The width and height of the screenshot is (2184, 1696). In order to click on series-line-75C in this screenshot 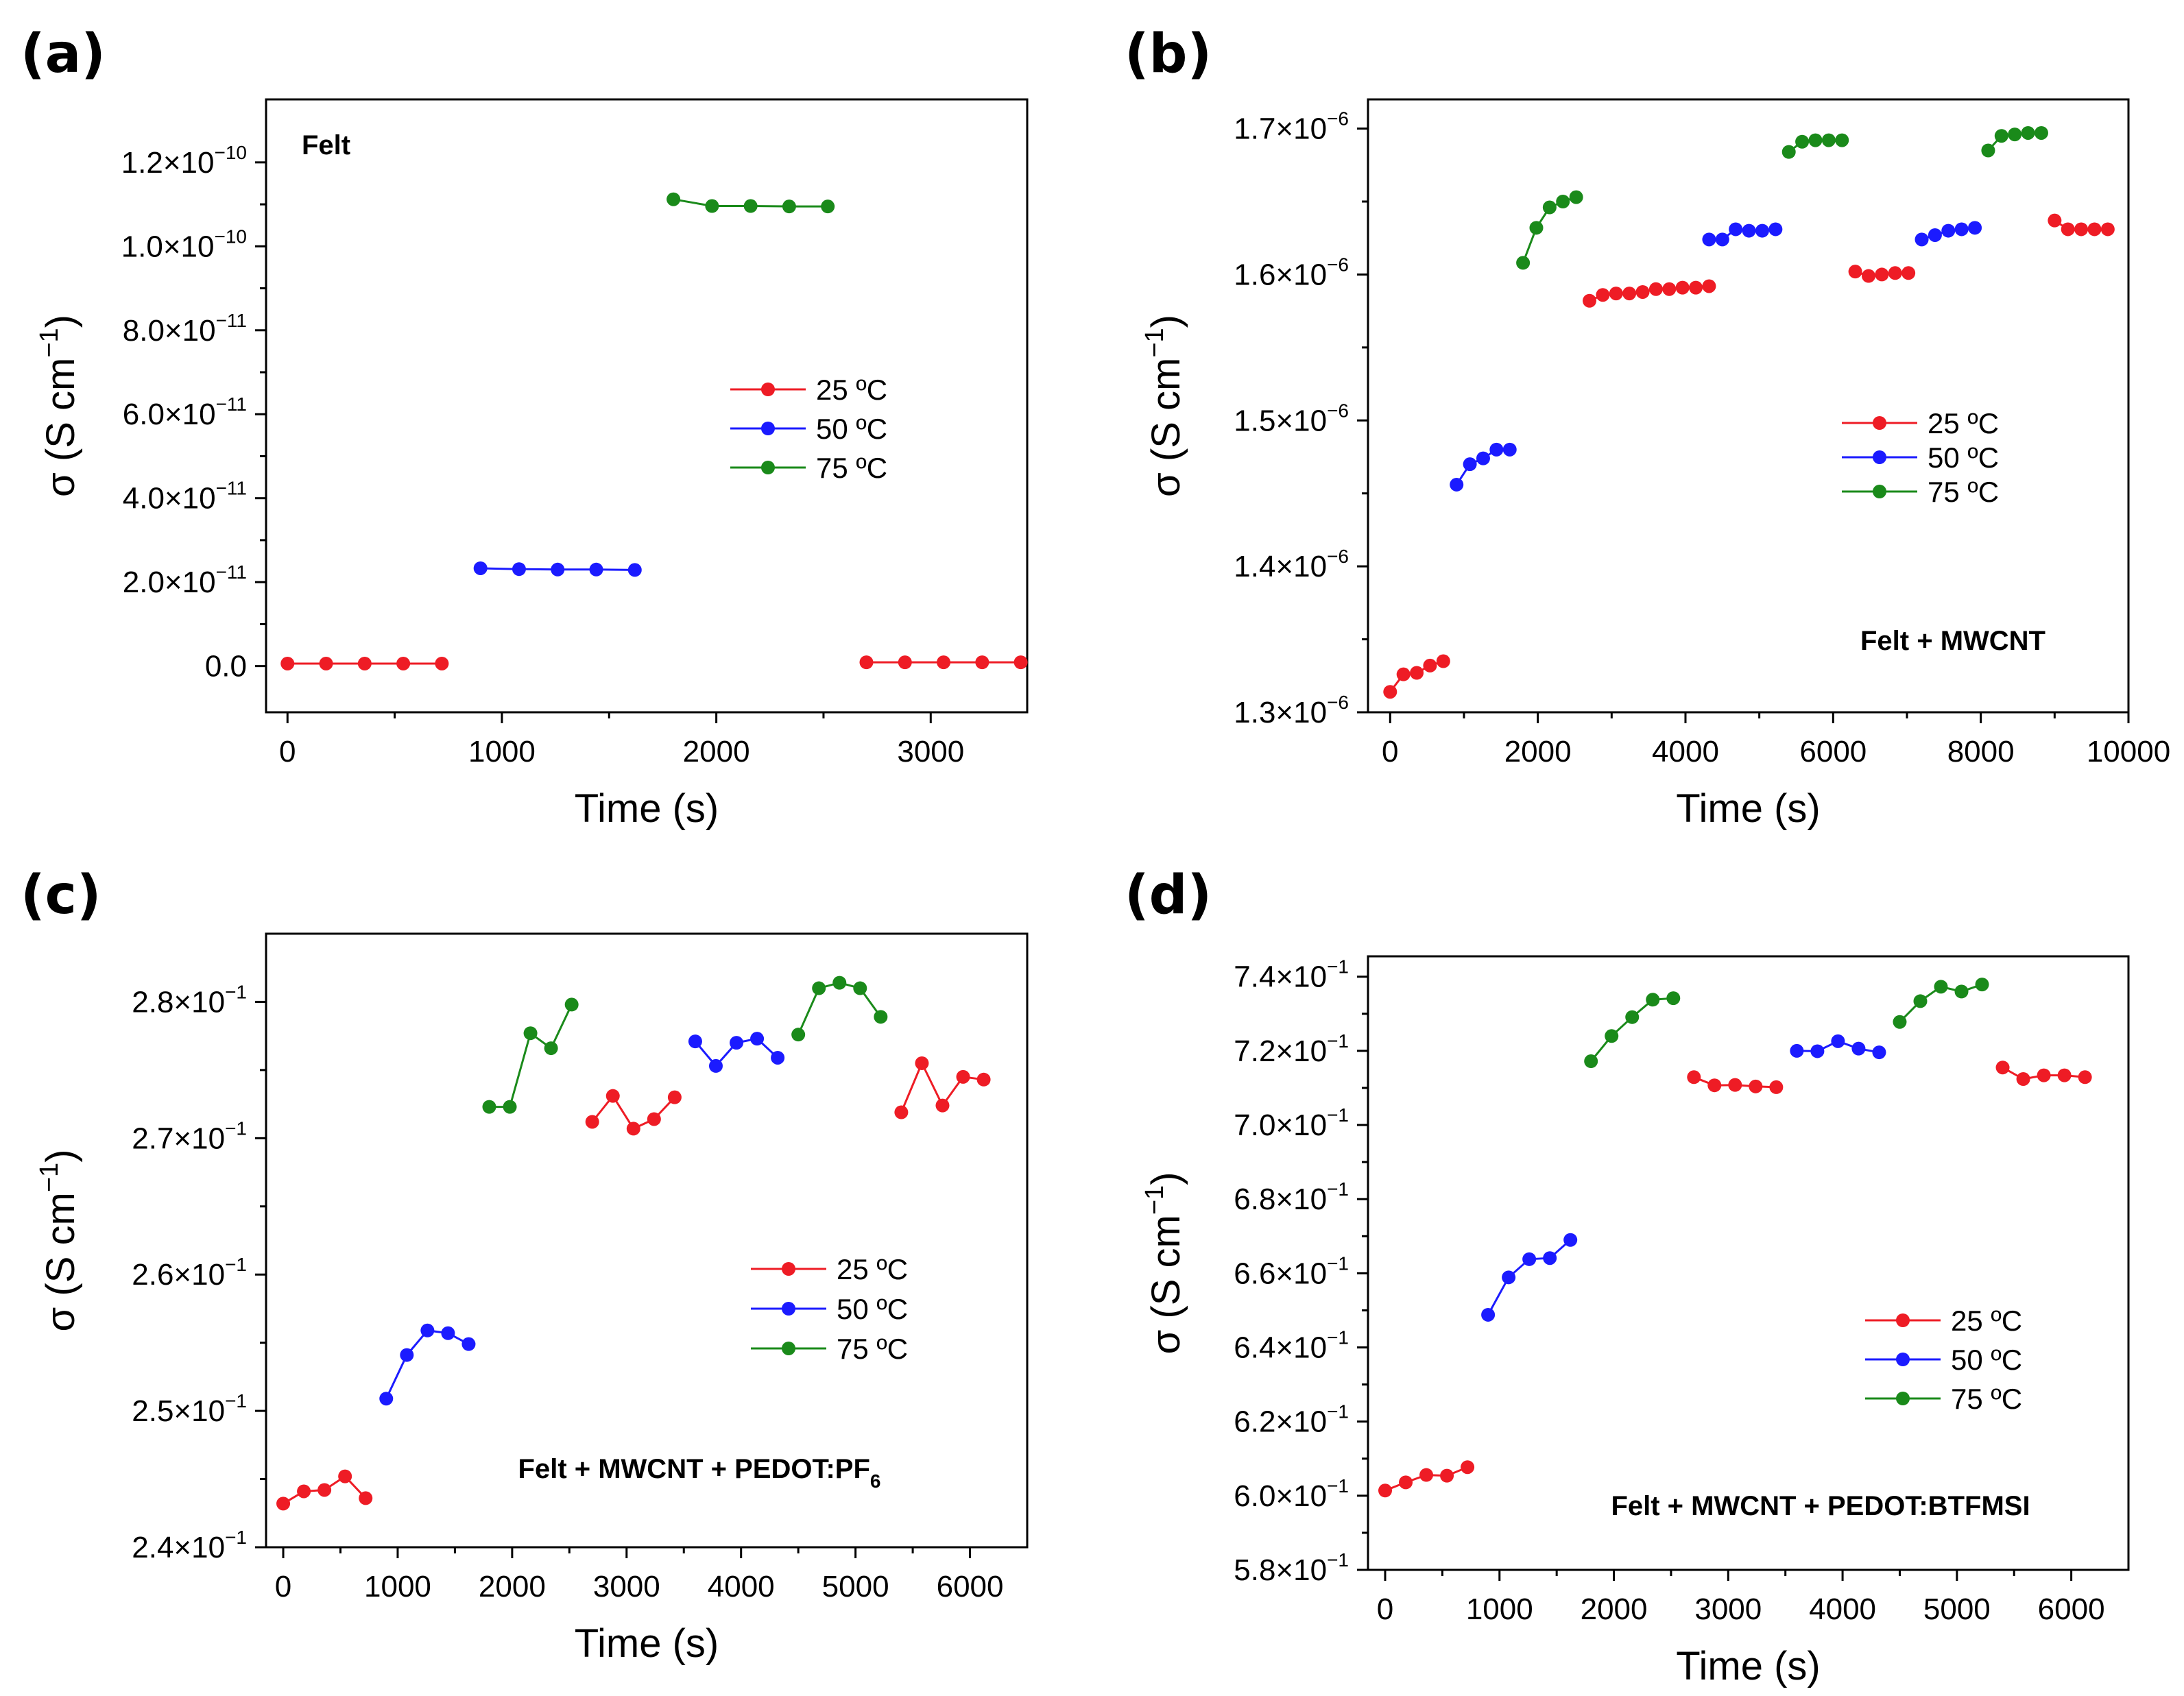, I will do `click(839, 1008)`.